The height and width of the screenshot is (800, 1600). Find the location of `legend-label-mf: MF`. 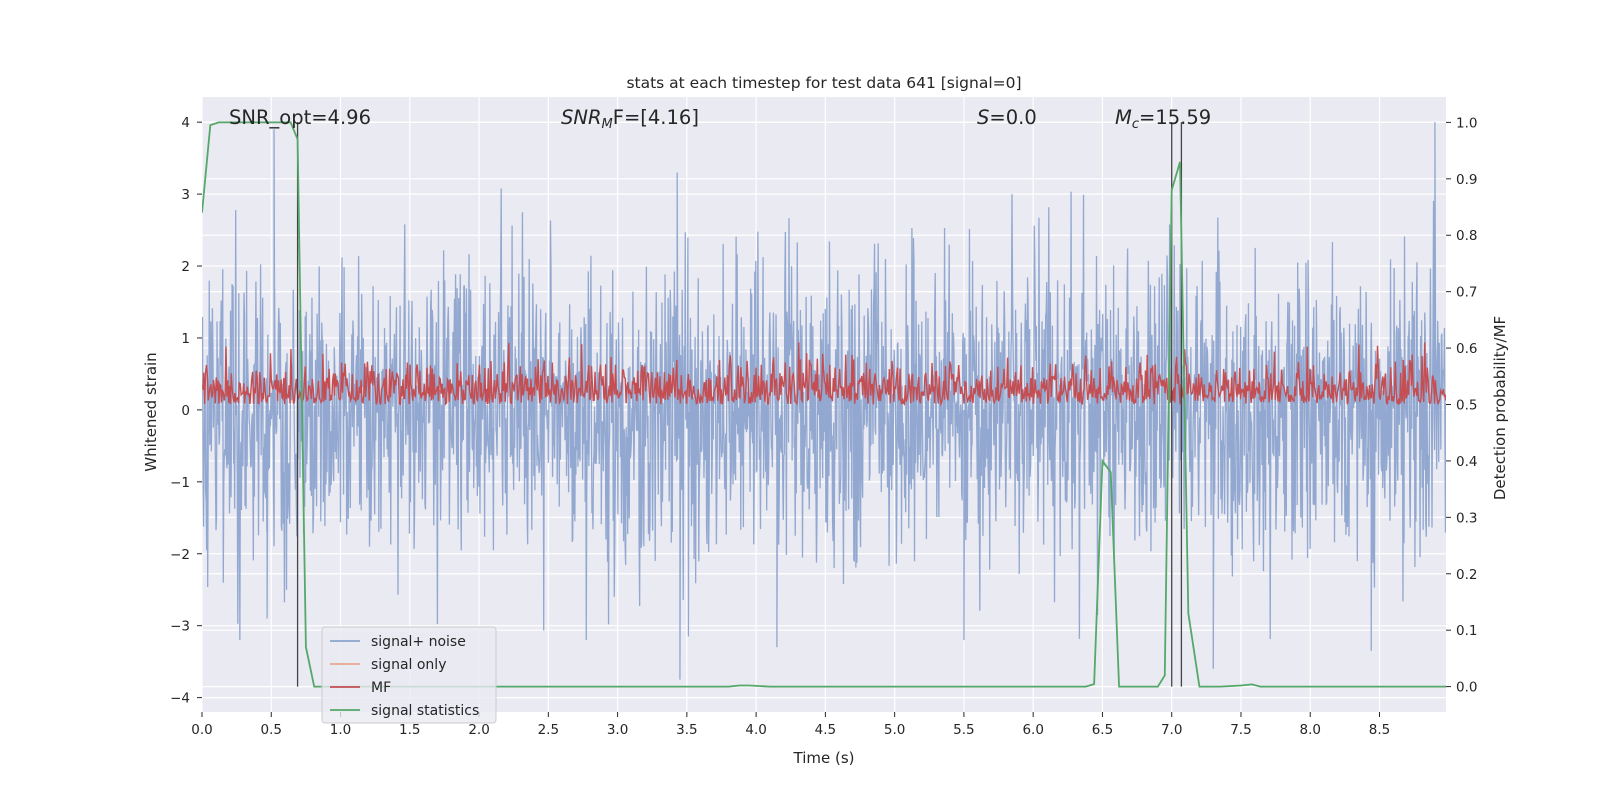

legend-label-mf: MF is located at coordinates (381, 688).